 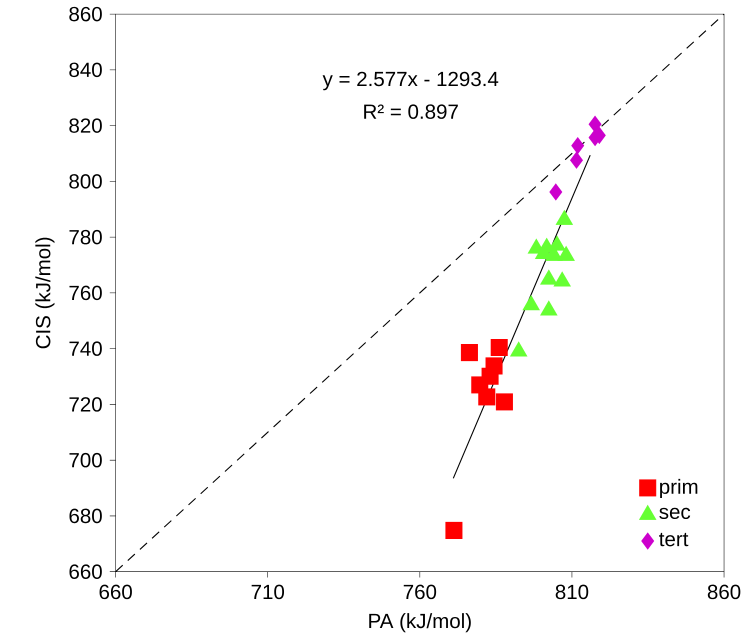 What do you see at coordinates (420, 622) in the screenshot?
I see `x-axis-title: PA (kJ/mol)` at bounding box center [420, 622].